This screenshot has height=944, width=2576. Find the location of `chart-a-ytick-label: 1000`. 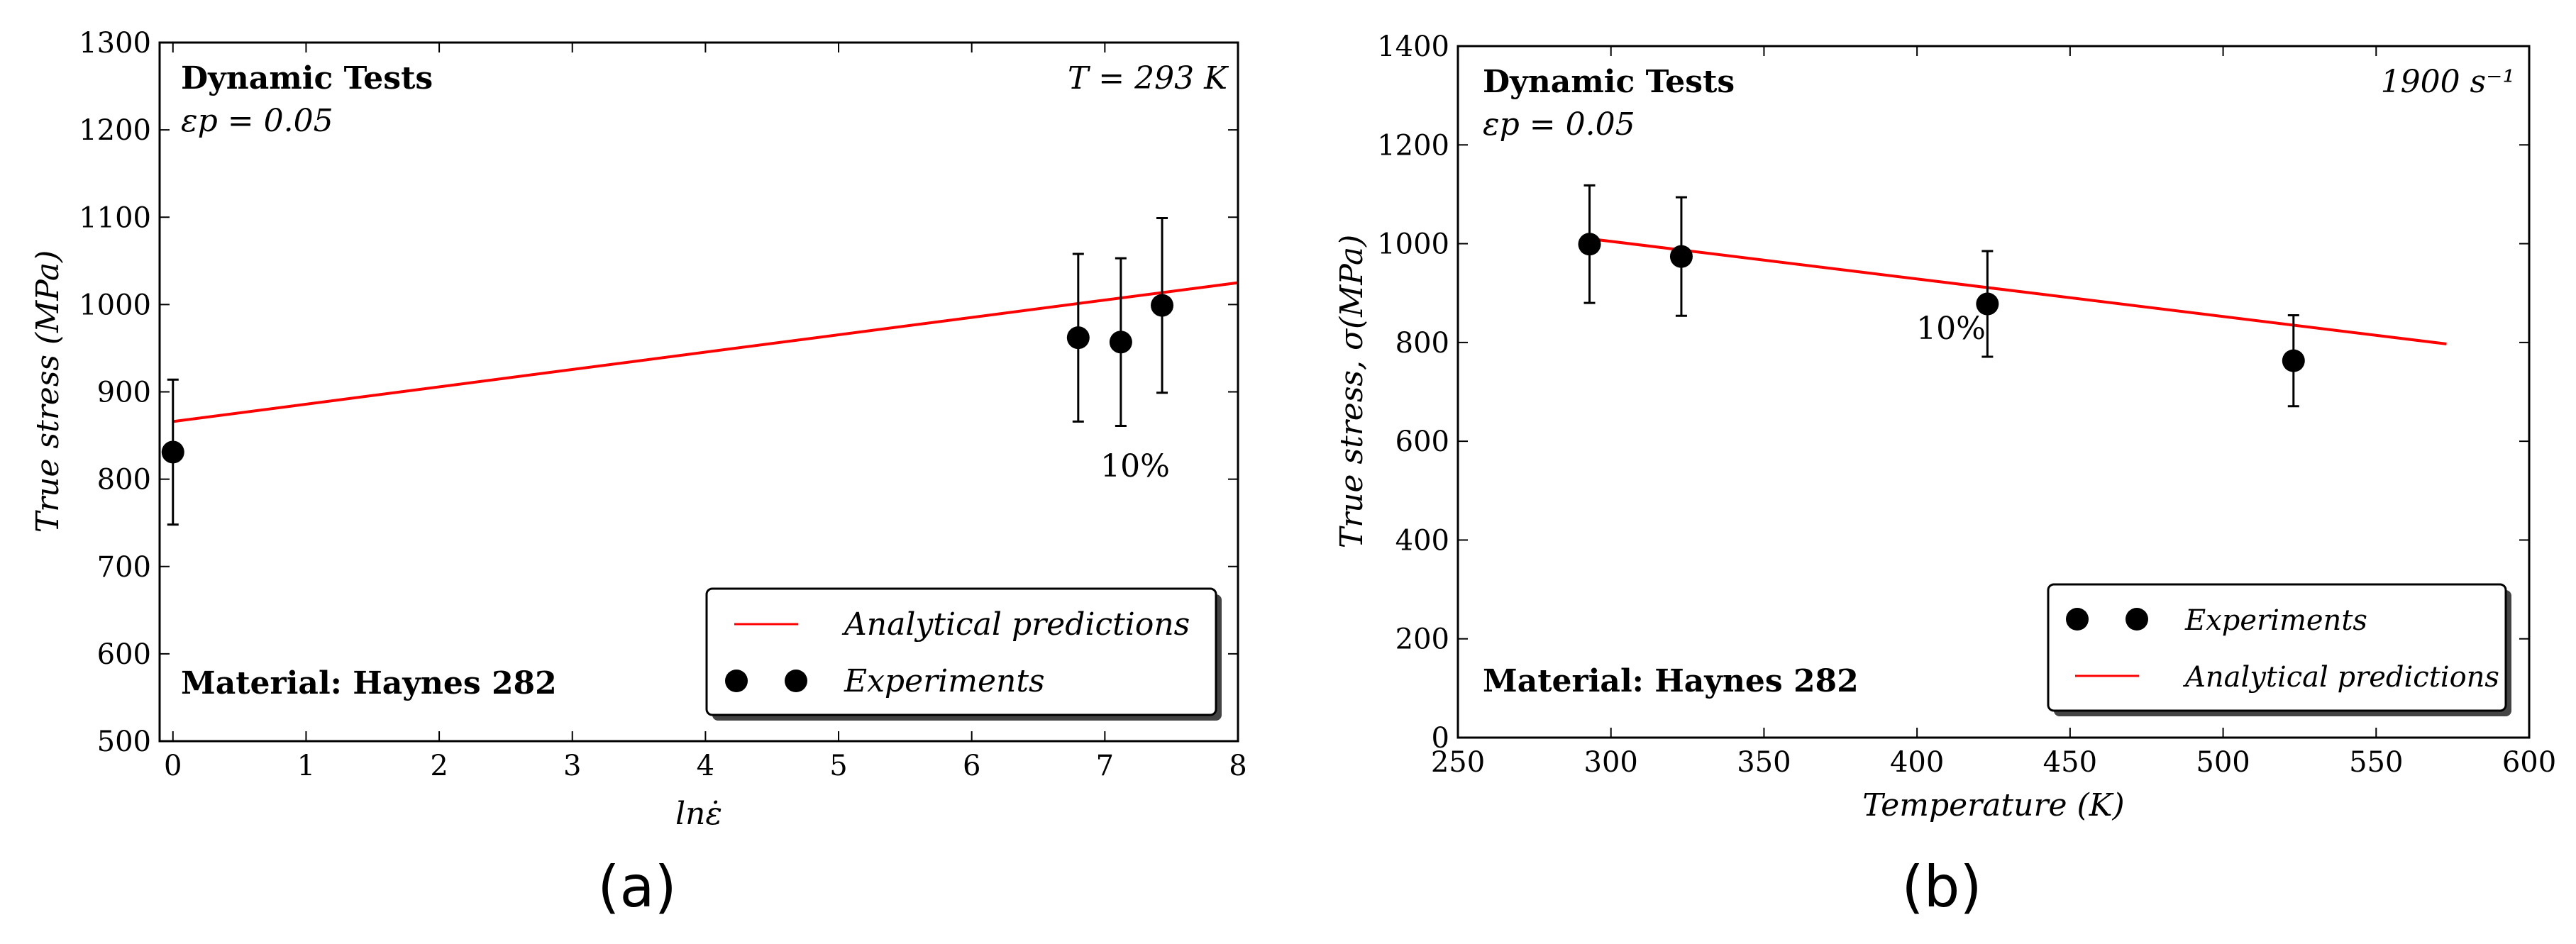

chart-a-ytick-label: 1000 is located at coordinates (115, 305).